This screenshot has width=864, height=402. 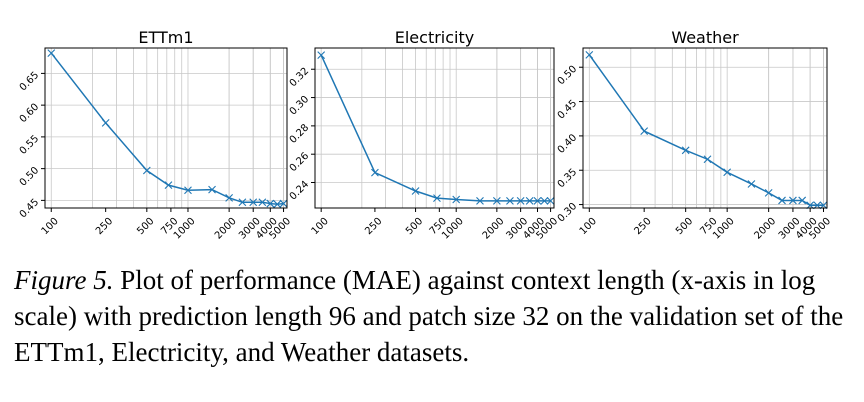 I want to click on y-tick-label: 0.65, so click(x=30, y=82).